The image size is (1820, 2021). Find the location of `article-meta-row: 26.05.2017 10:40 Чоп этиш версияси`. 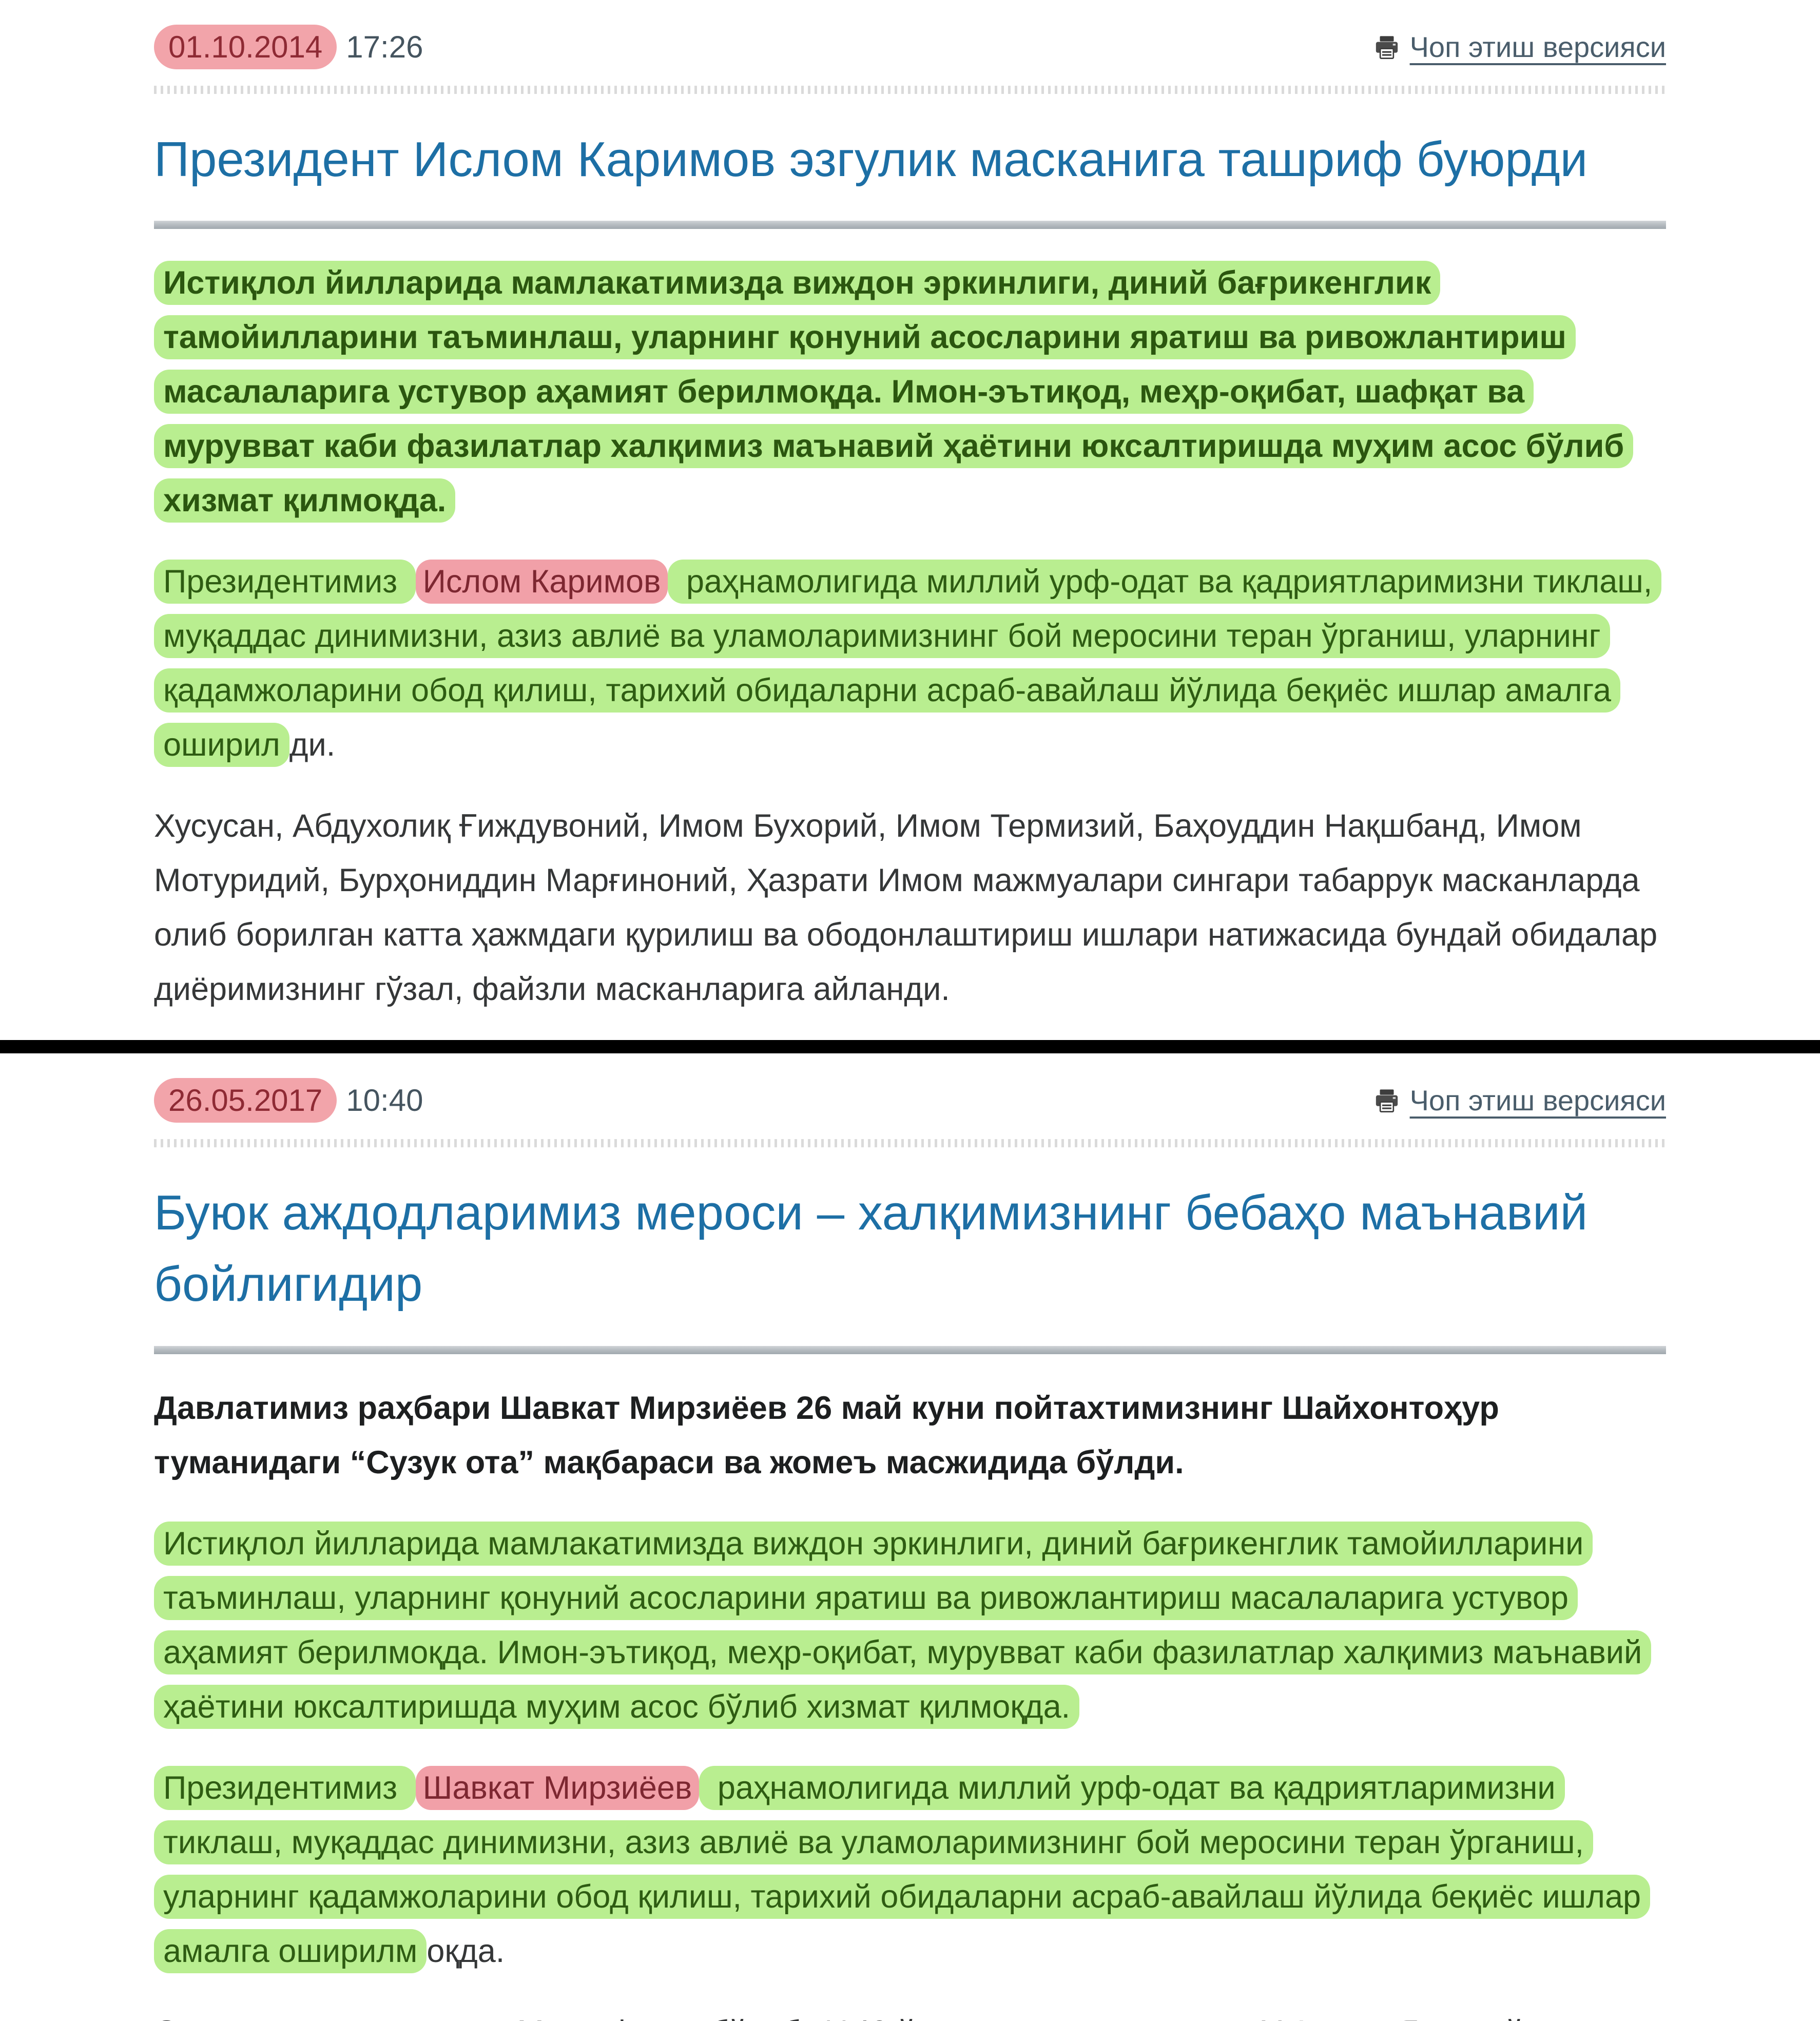

article-meta-row: 26.05.2017 10:40 Чоп этиш версияси is located at coordinates (910, 1101).